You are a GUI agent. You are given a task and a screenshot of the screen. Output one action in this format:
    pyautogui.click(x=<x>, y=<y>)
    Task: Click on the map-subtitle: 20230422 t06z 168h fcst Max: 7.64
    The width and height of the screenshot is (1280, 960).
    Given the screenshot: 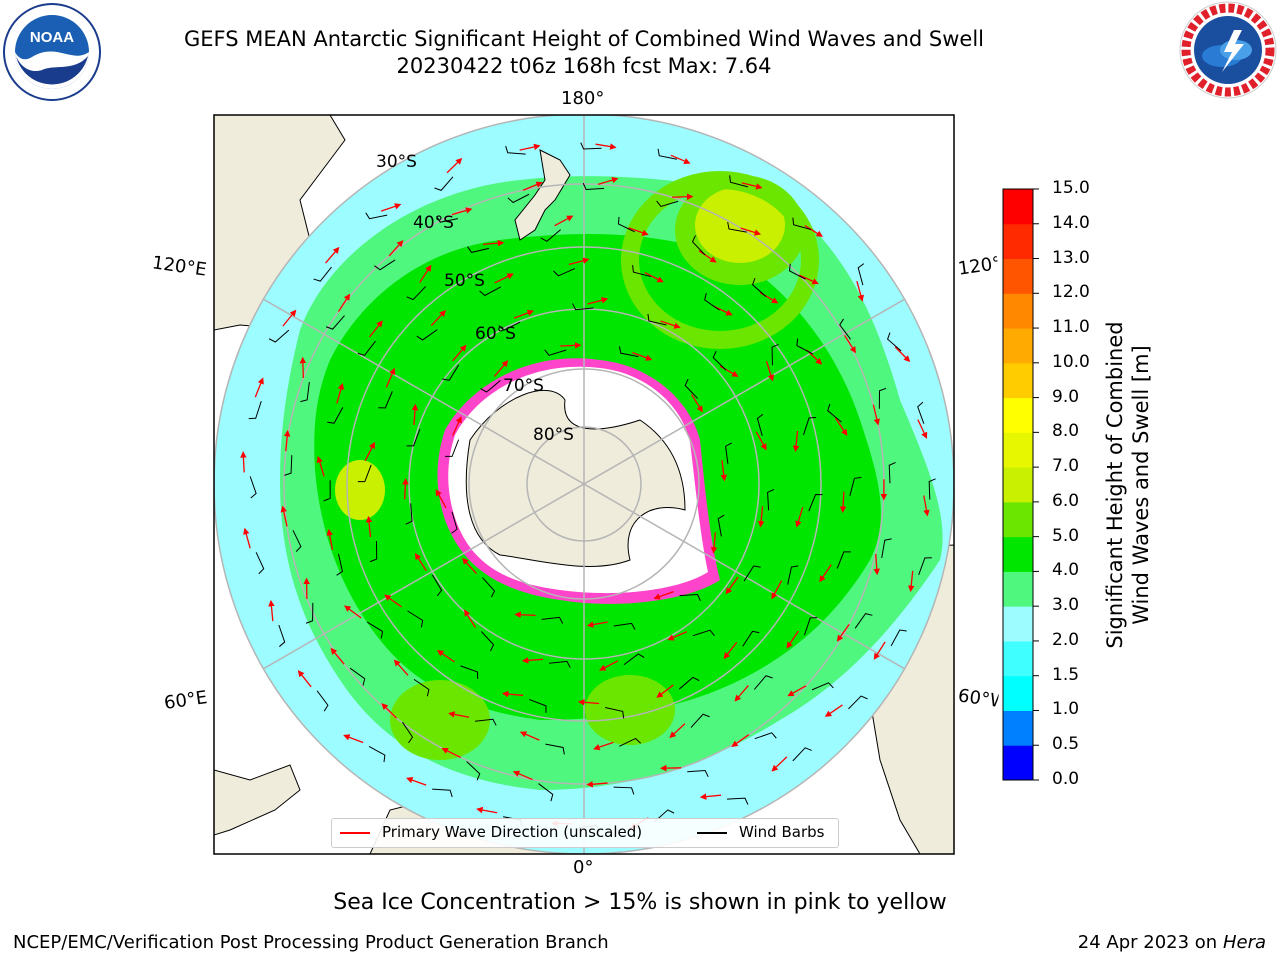 What is the action you would take?
    pyautogui.click(x=584, y=66)
    